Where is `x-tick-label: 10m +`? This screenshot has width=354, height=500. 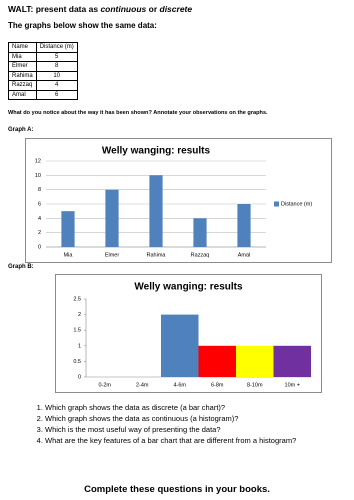
x-tick-label: 10m + is located at coordinates (292, 385).